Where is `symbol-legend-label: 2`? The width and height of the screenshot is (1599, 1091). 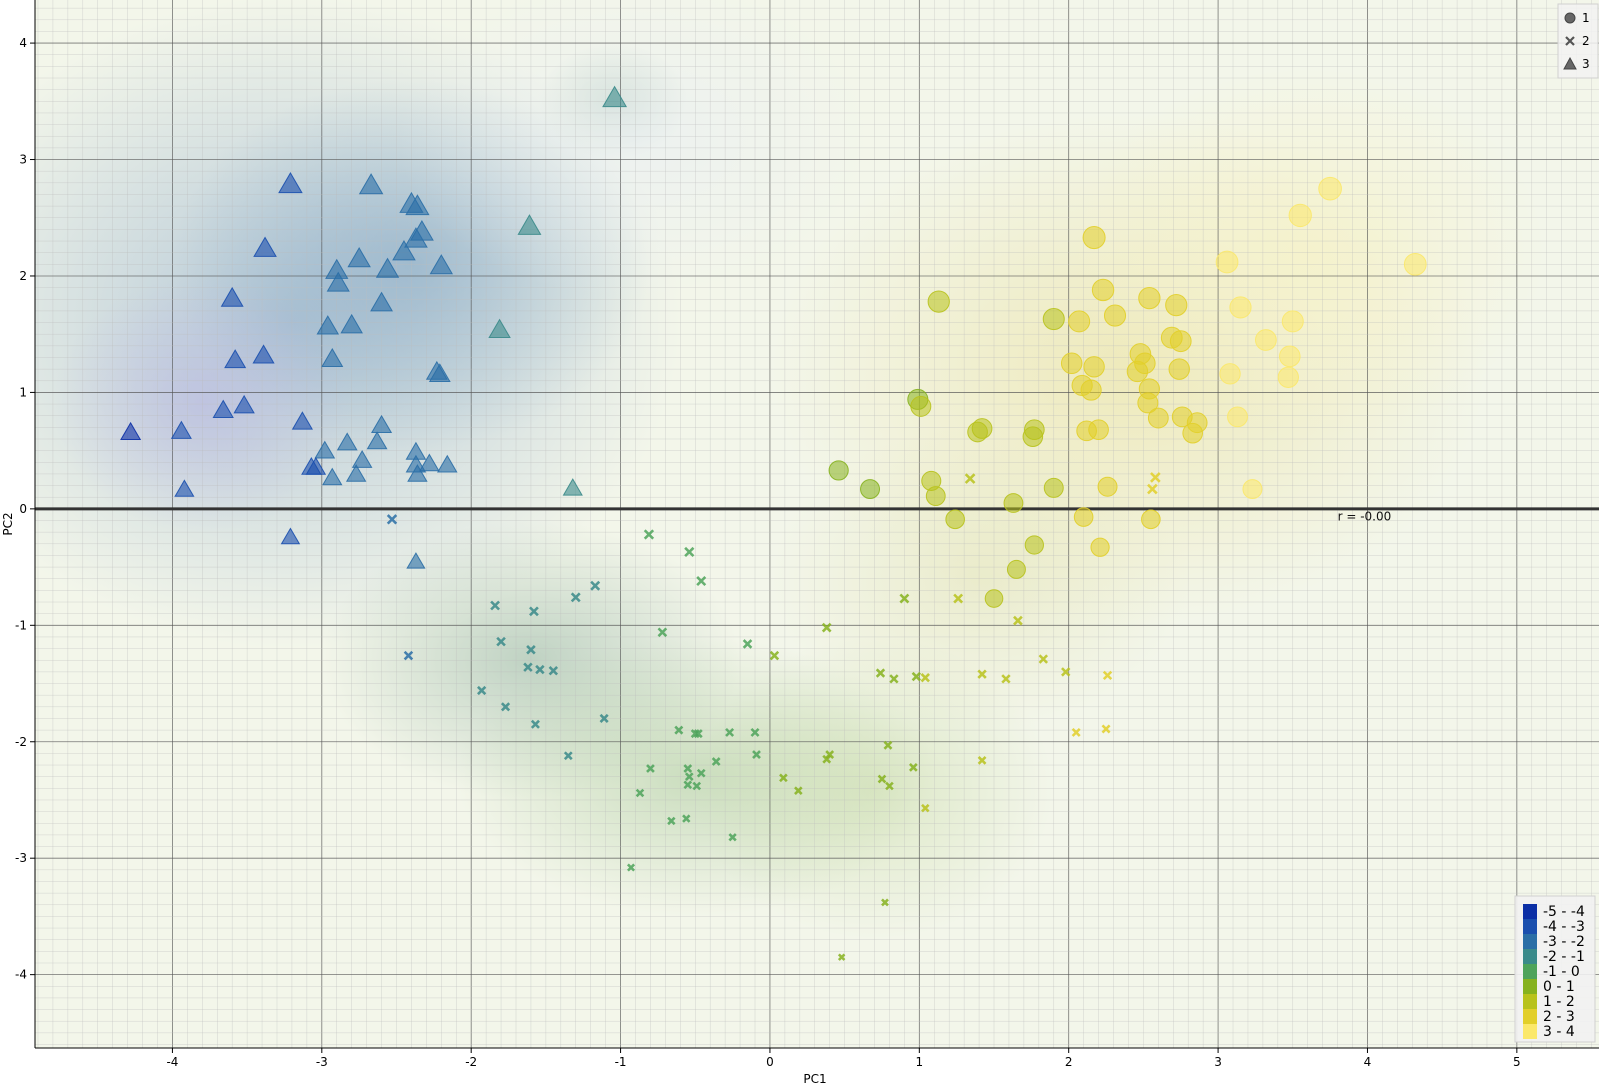
symbol-legend-label: 2 is located at coordinates (1586, 41).